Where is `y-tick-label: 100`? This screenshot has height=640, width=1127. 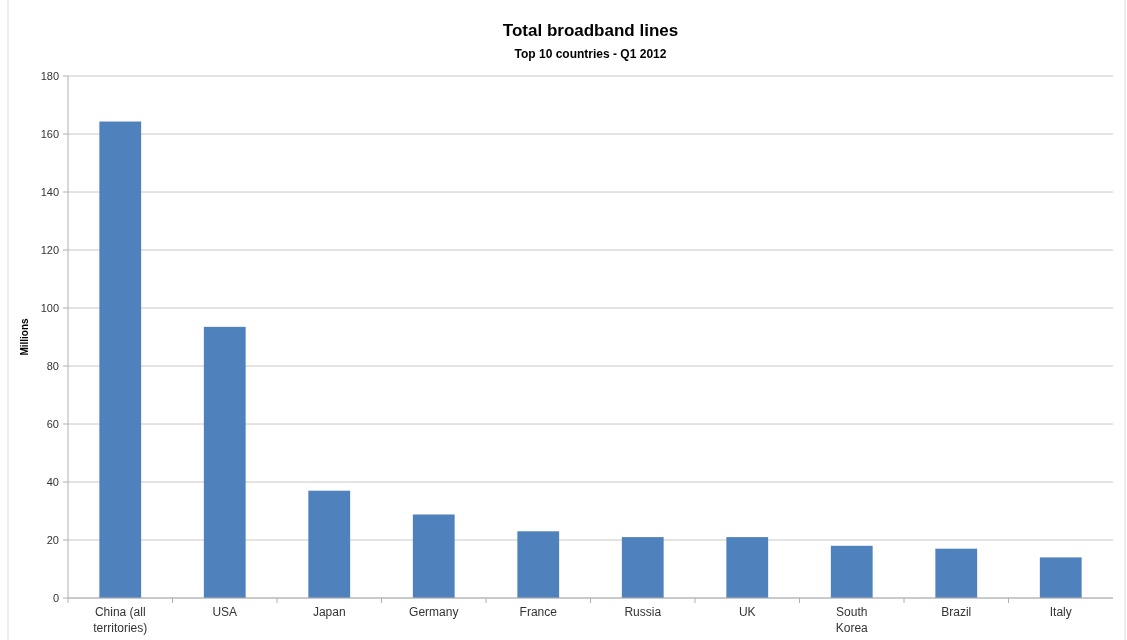
y-tick-label: 100 is located at coordinates (49, 307).